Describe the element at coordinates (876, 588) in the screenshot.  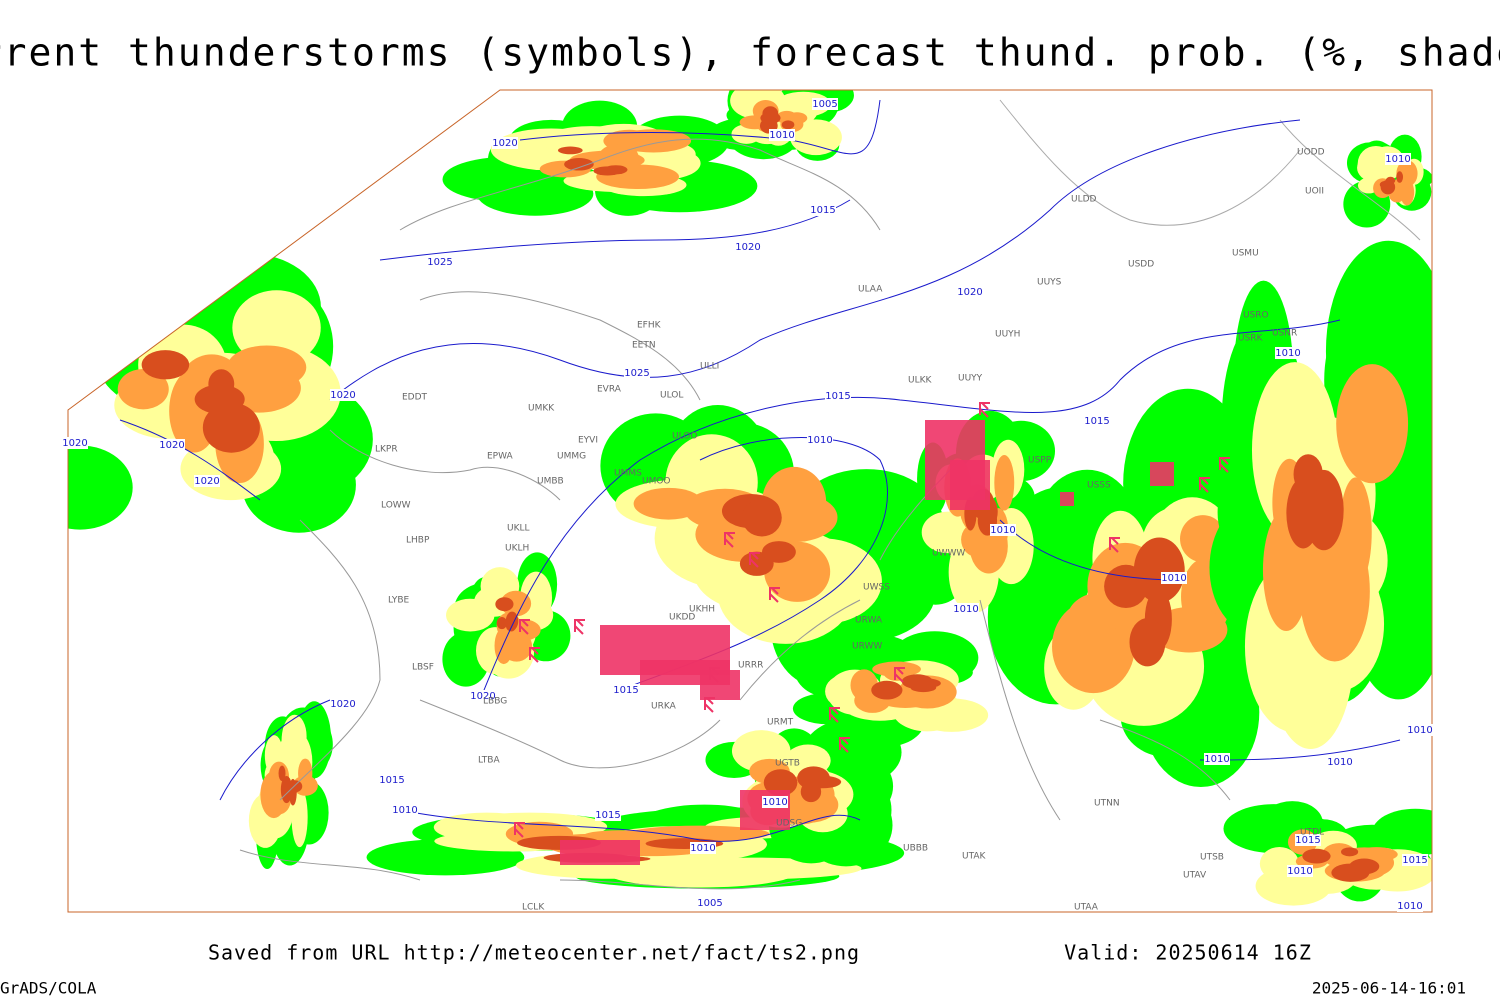
I see `station-label: UWSS` at that location.